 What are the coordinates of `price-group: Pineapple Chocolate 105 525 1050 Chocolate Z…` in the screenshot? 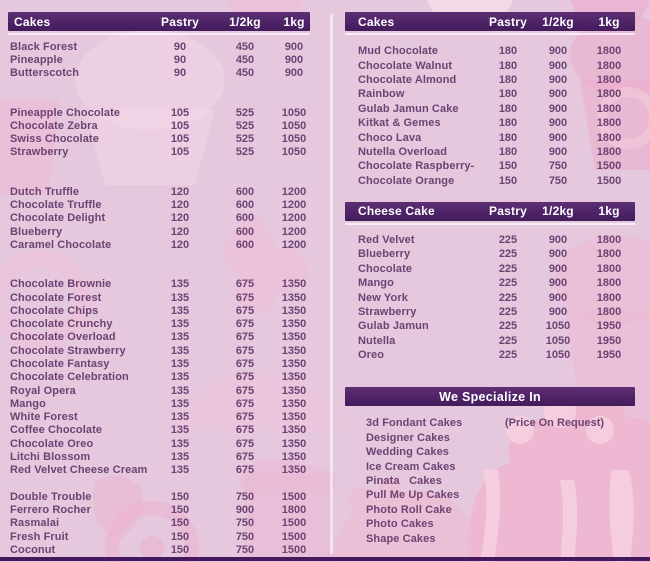 It's located at (159, 132).